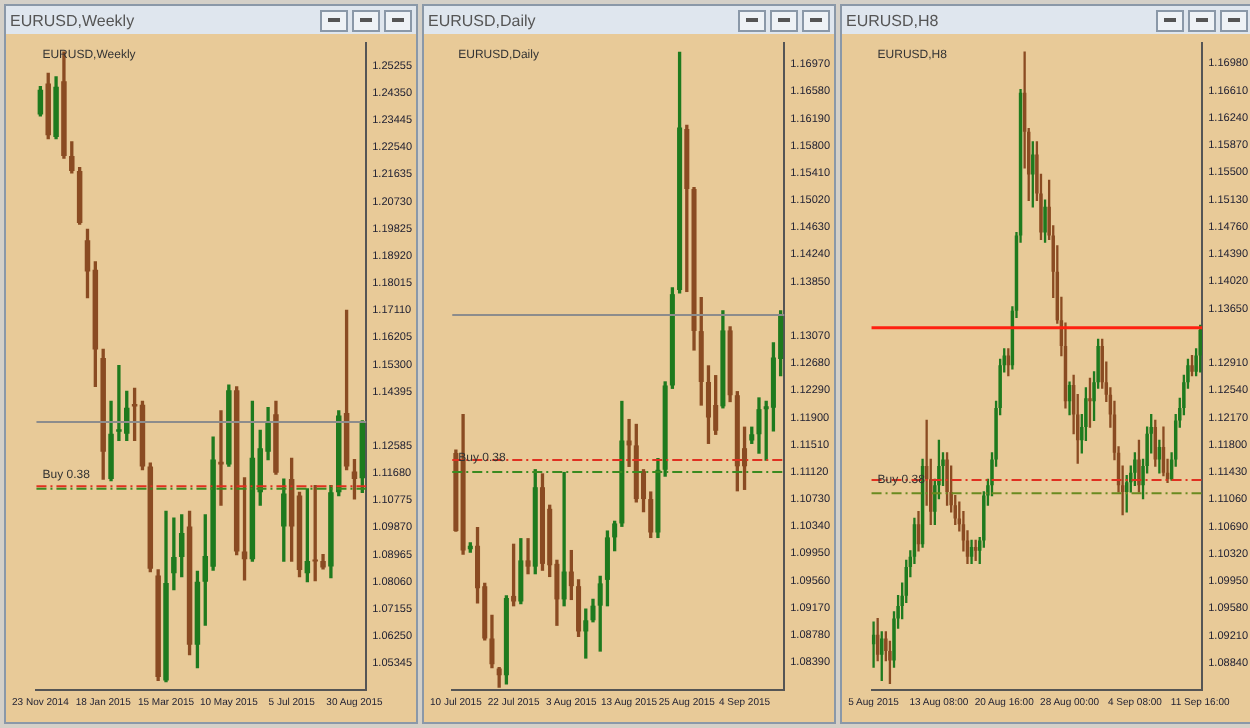 This screenshot has height=728, width=1250. I want to click on chart-title: EURUSD,H8, so click(892, 20).